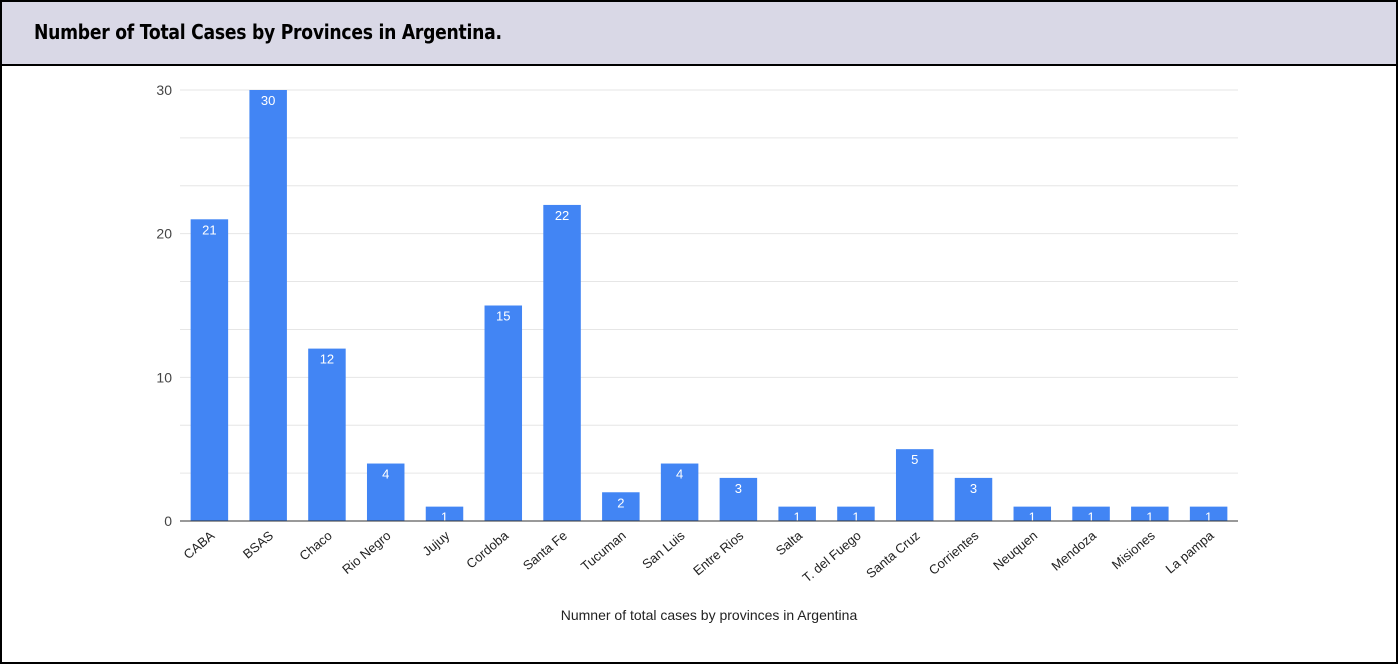 The height and width of the screenshot is (664, 1398). Describe the element at coordinates (1073, 550) in the screenshot. I see `x-tick-label: Mendoza` at that location.